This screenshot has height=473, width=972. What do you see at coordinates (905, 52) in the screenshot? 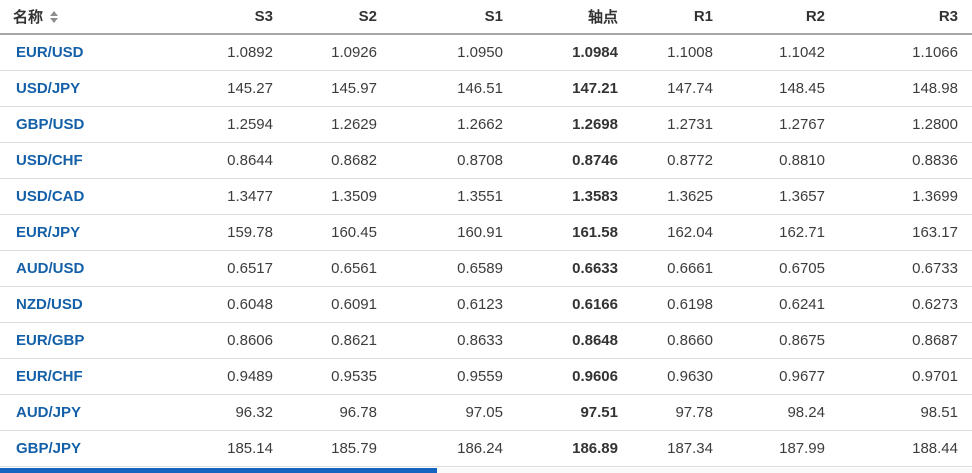
I see `cell-r3: 1.1066` at bounding box center [905, 52].